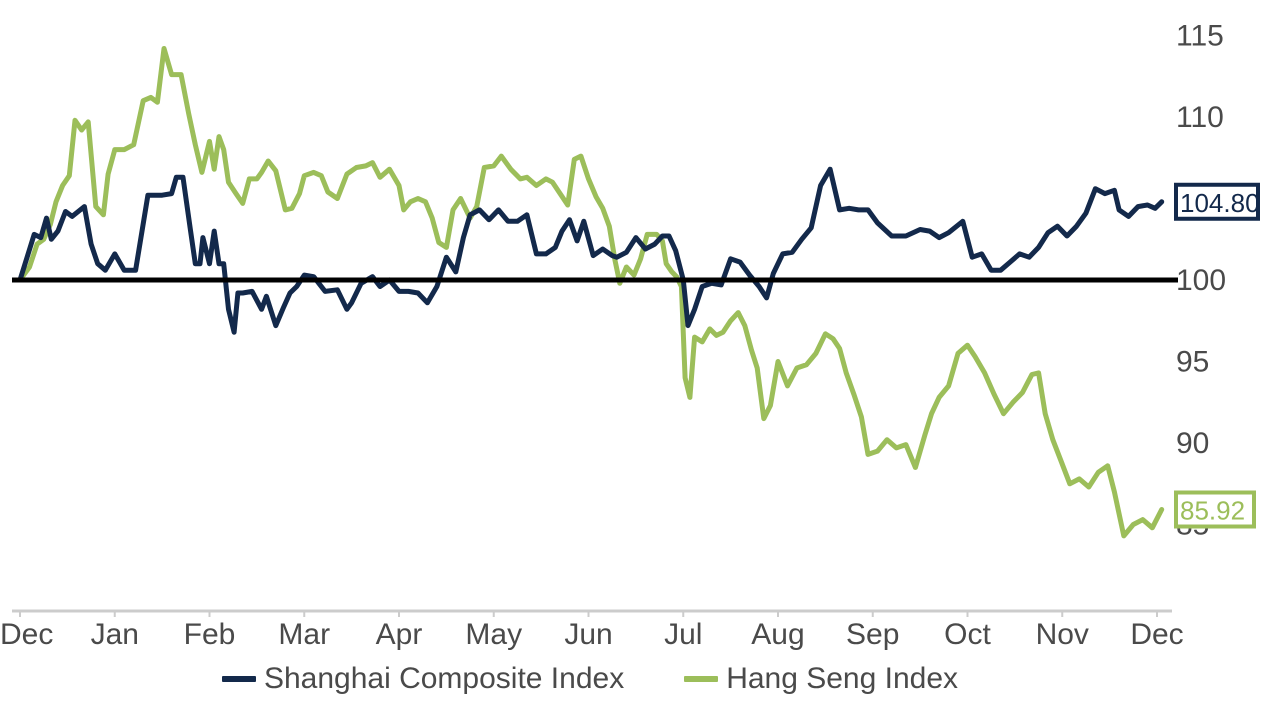  Describe the element at coordinates (1212, 511) in the screenshot. I see `end-label-hang-seng: 85.92` at that location.